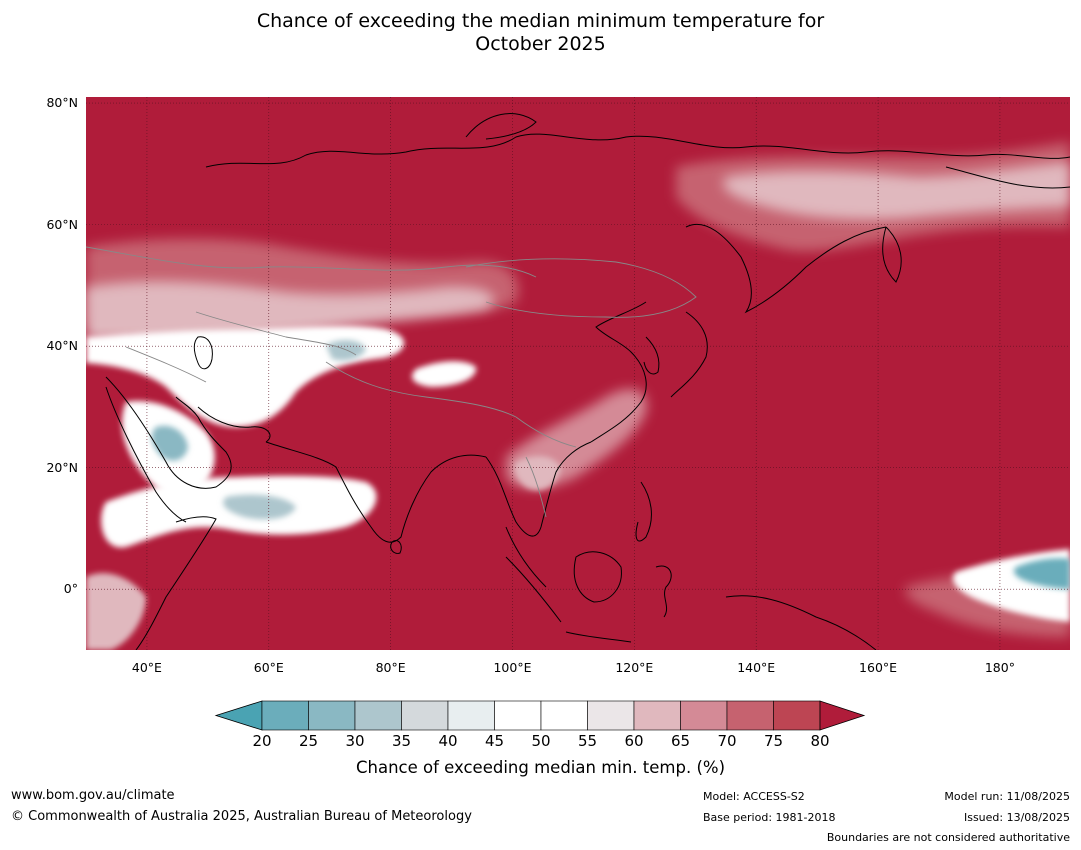  What do you see at coordinates (1016, 817) in the screenshot?
I see `footer-issued: Issued: 13/08/2025` at bounding box center [1016, 817].